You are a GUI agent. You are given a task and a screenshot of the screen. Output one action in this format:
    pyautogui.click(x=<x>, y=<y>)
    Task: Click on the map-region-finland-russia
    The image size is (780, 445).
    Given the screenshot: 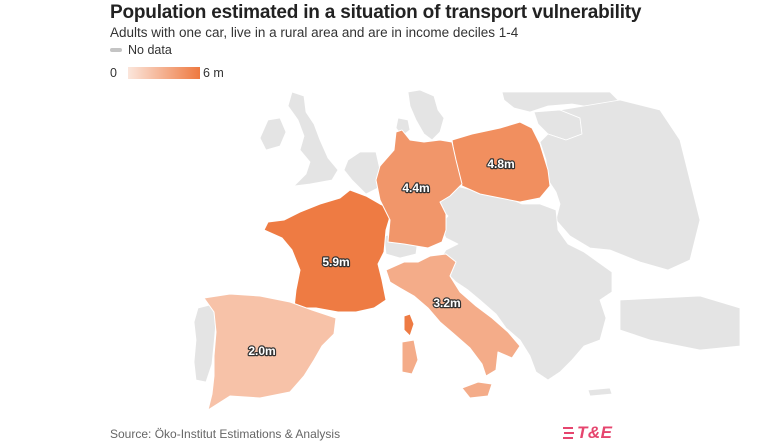 What is the action you would take?
    pyautogui.click(x=560, y=102)
    